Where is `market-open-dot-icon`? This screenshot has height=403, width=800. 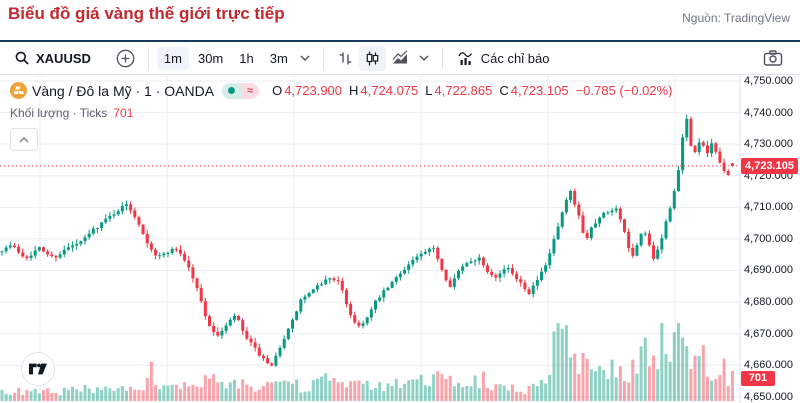 market-open-dot-icon is located at coordinates (232, 90).